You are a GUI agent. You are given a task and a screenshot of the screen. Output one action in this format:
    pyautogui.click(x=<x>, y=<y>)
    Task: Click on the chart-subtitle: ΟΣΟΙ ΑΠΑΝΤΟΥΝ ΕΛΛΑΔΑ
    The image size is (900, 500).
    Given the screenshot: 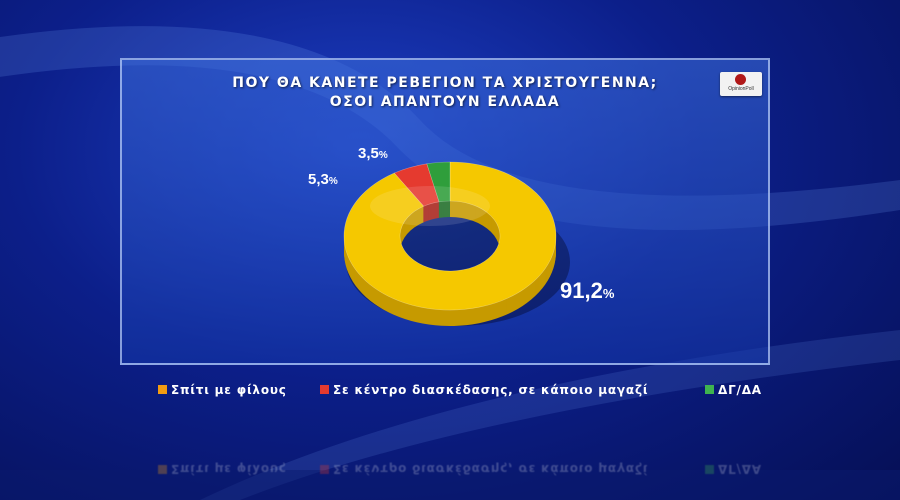 What is the action you would take?
    pyautogui.click(x=445, y=102)
    